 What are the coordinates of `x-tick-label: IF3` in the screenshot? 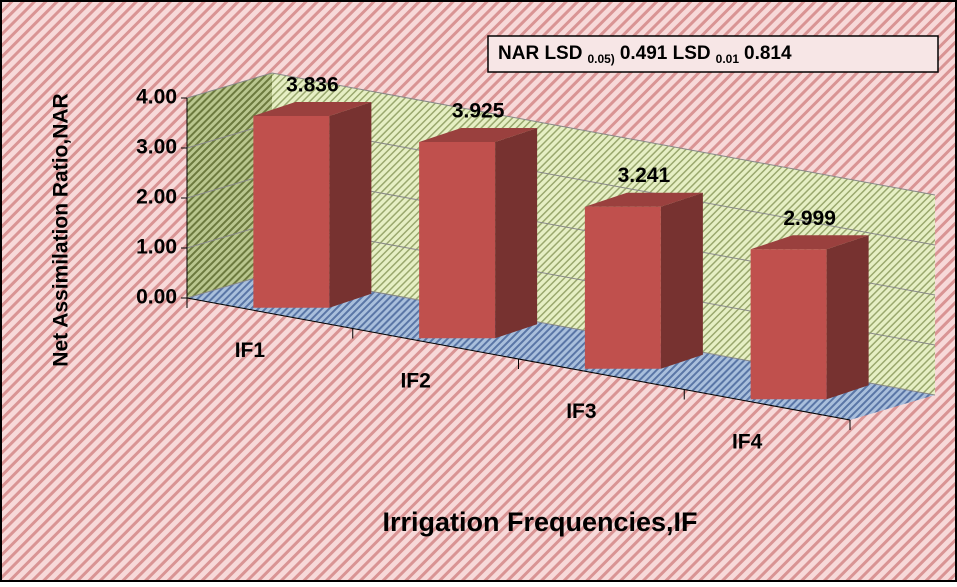 It's located at (581, 411).